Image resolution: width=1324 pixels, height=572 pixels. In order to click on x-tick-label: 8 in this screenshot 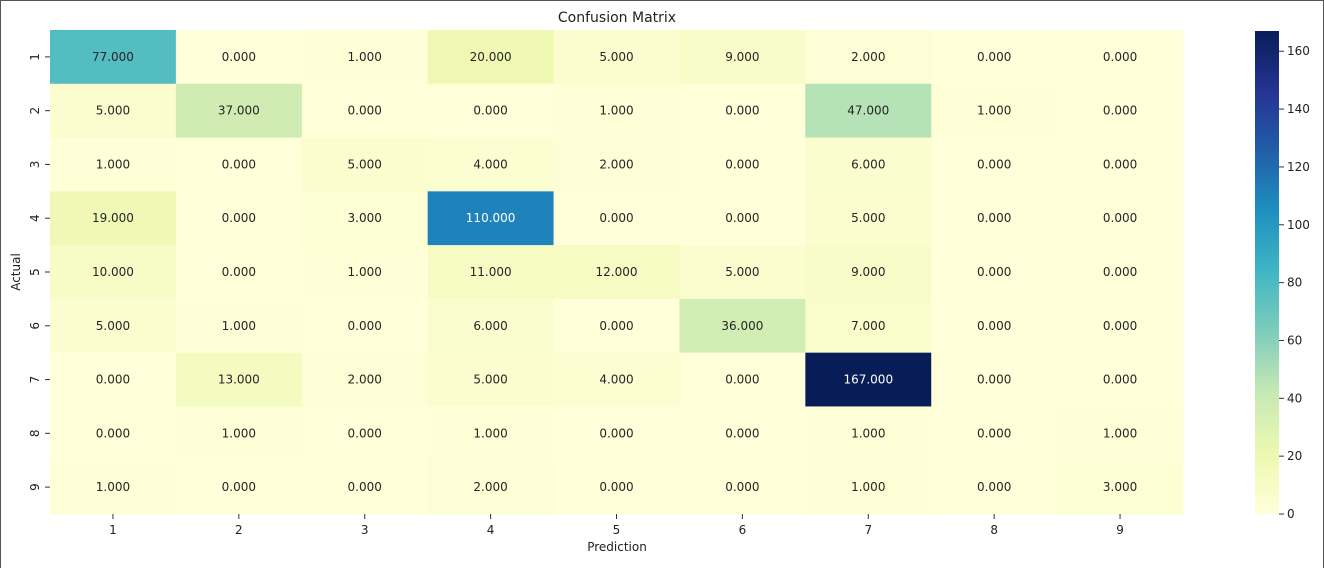, I will do `click(994, 530)`.